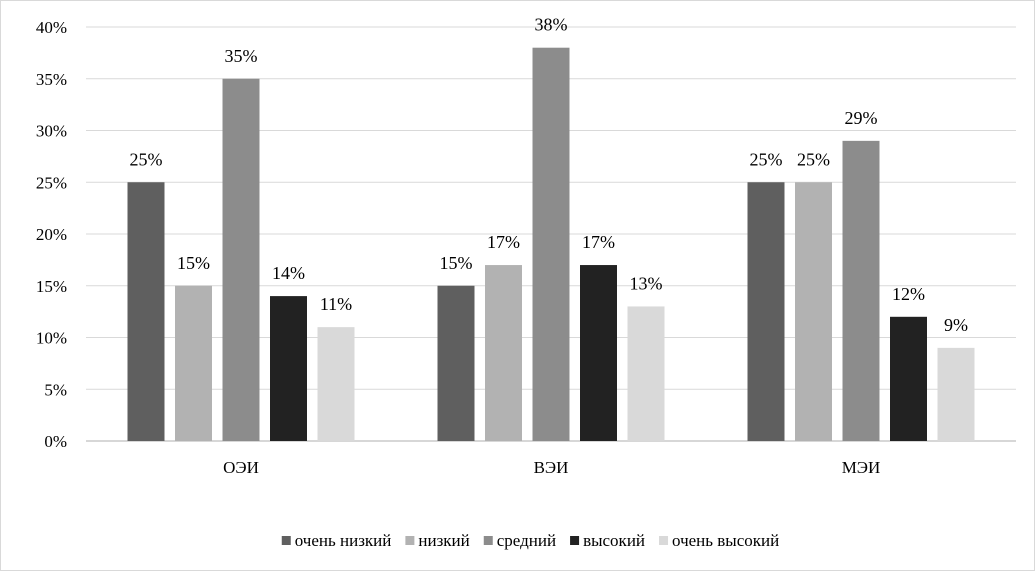 The image size is (1035, 572). I want to click on legend-item: высокий, so click(607, 540).